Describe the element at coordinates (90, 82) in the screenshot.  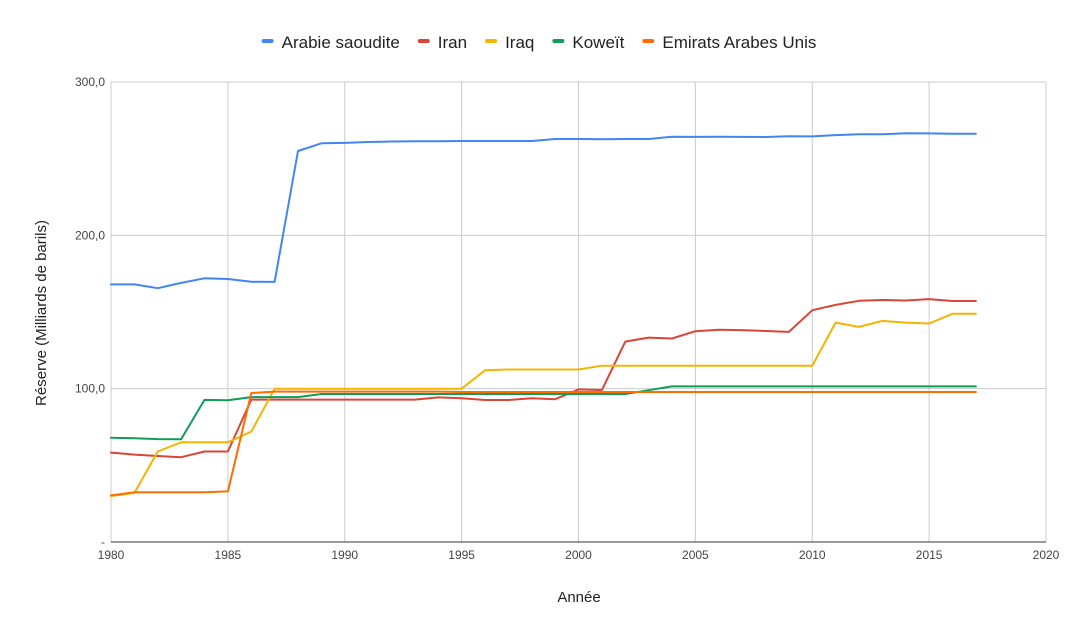
I see `y-tick-label: 300,0` at that location.